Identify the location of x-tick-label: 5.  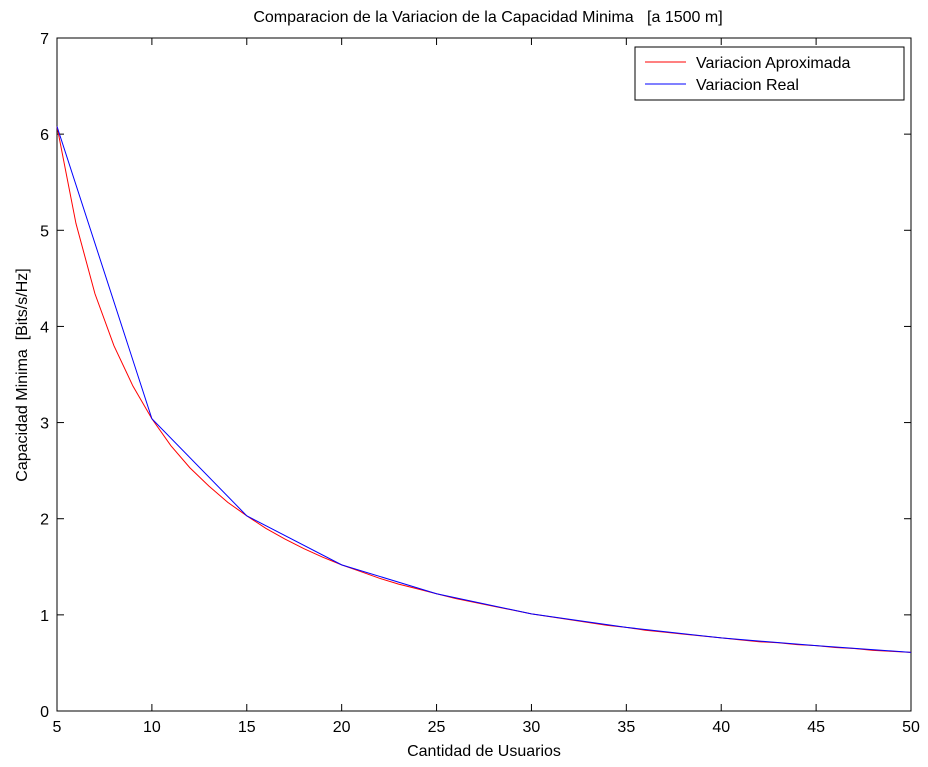
(57, 727).